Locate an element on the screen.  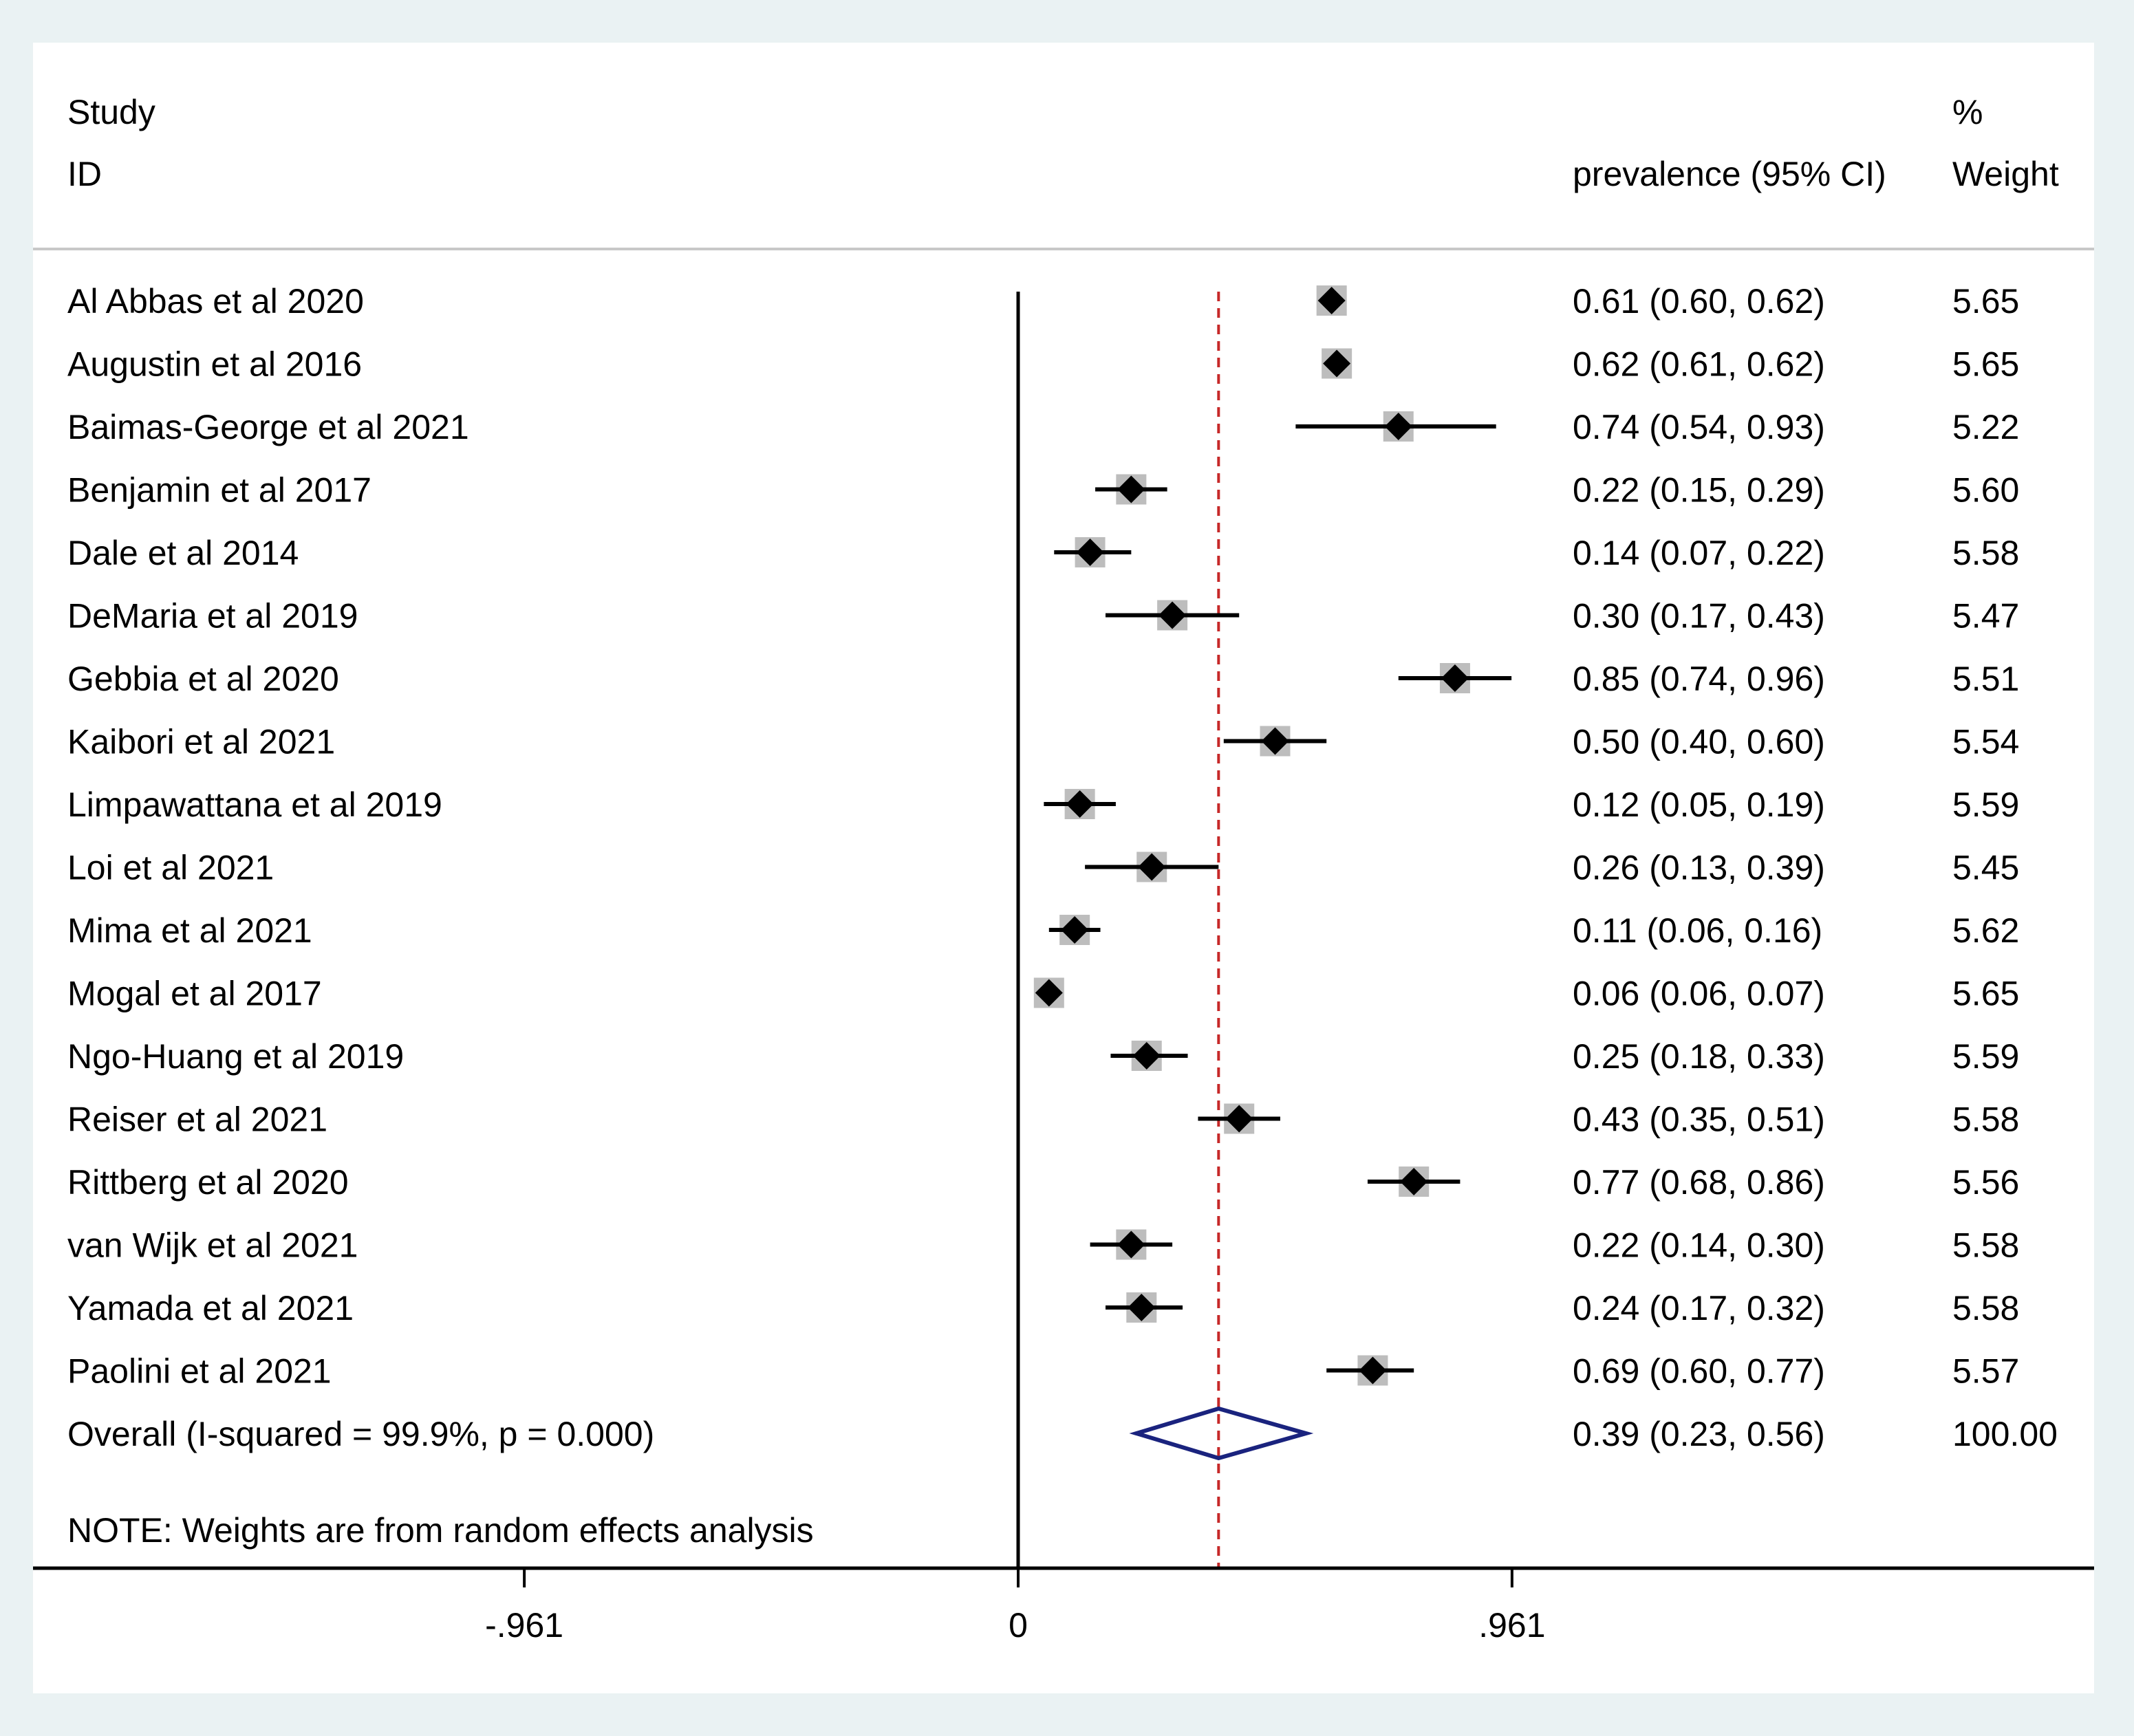
weight-text: 5.57 is located at coordinates (1985, 1371).